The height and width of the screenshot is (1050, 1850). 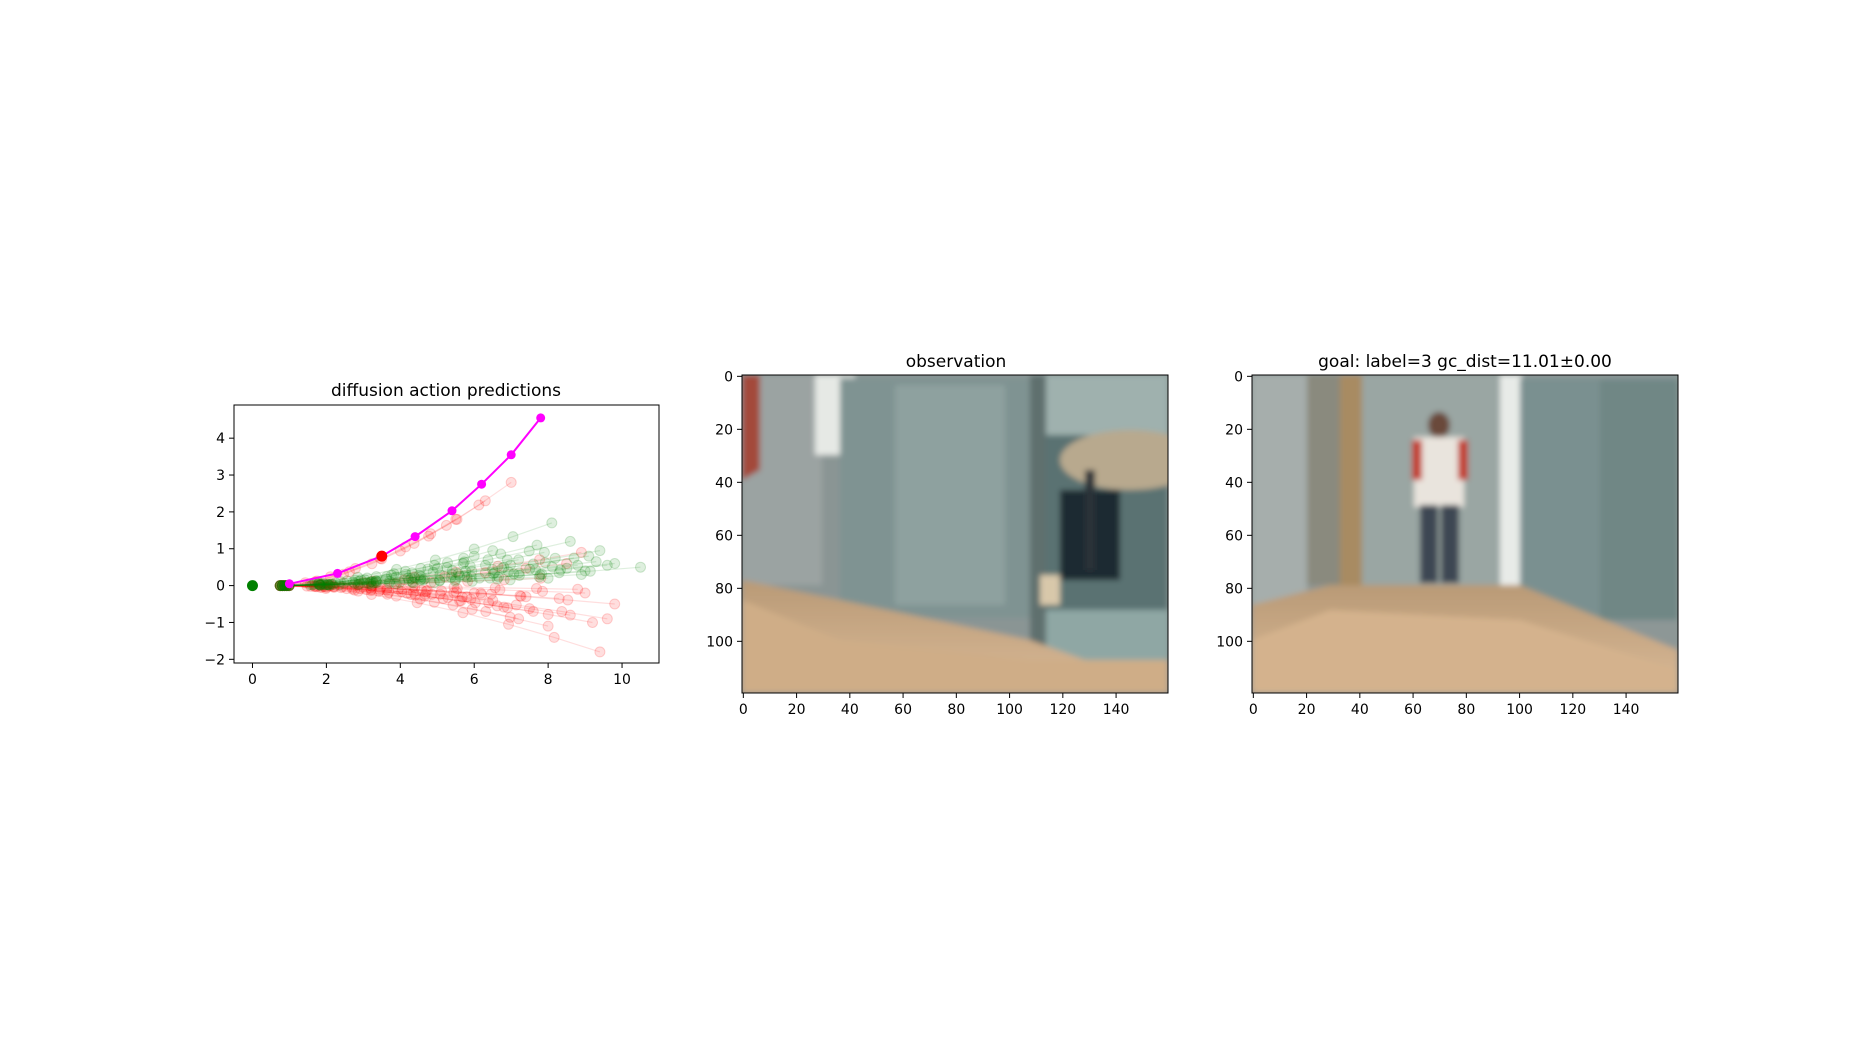 I want to click on observation-panel: observation 0 20 40 60 80 10, so click(x=937, y=535).